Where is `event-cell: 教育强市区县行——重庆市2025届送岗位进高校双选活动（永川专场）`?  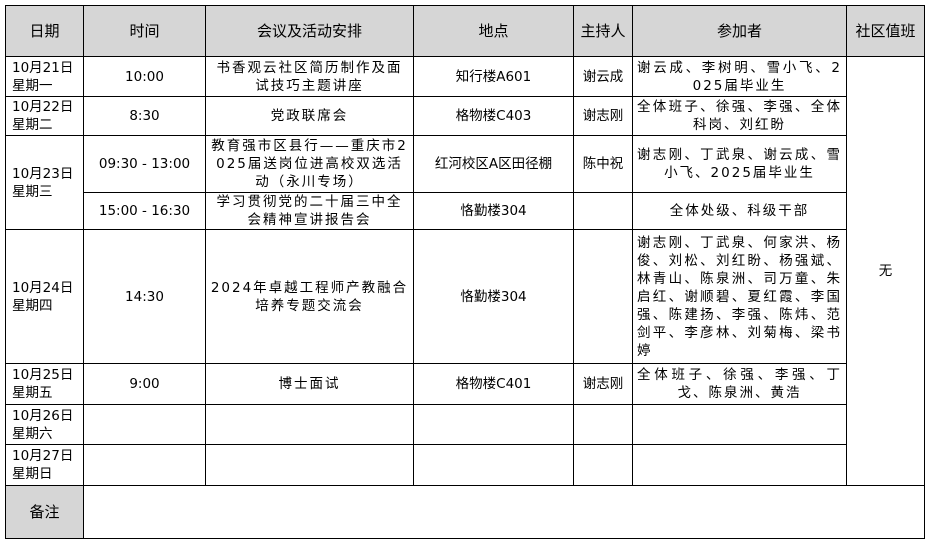 event-cell: 教育强市区县行——重庆市2025届送岗位进高校双选活动（永川专场） is located at coordinates (309, 164).